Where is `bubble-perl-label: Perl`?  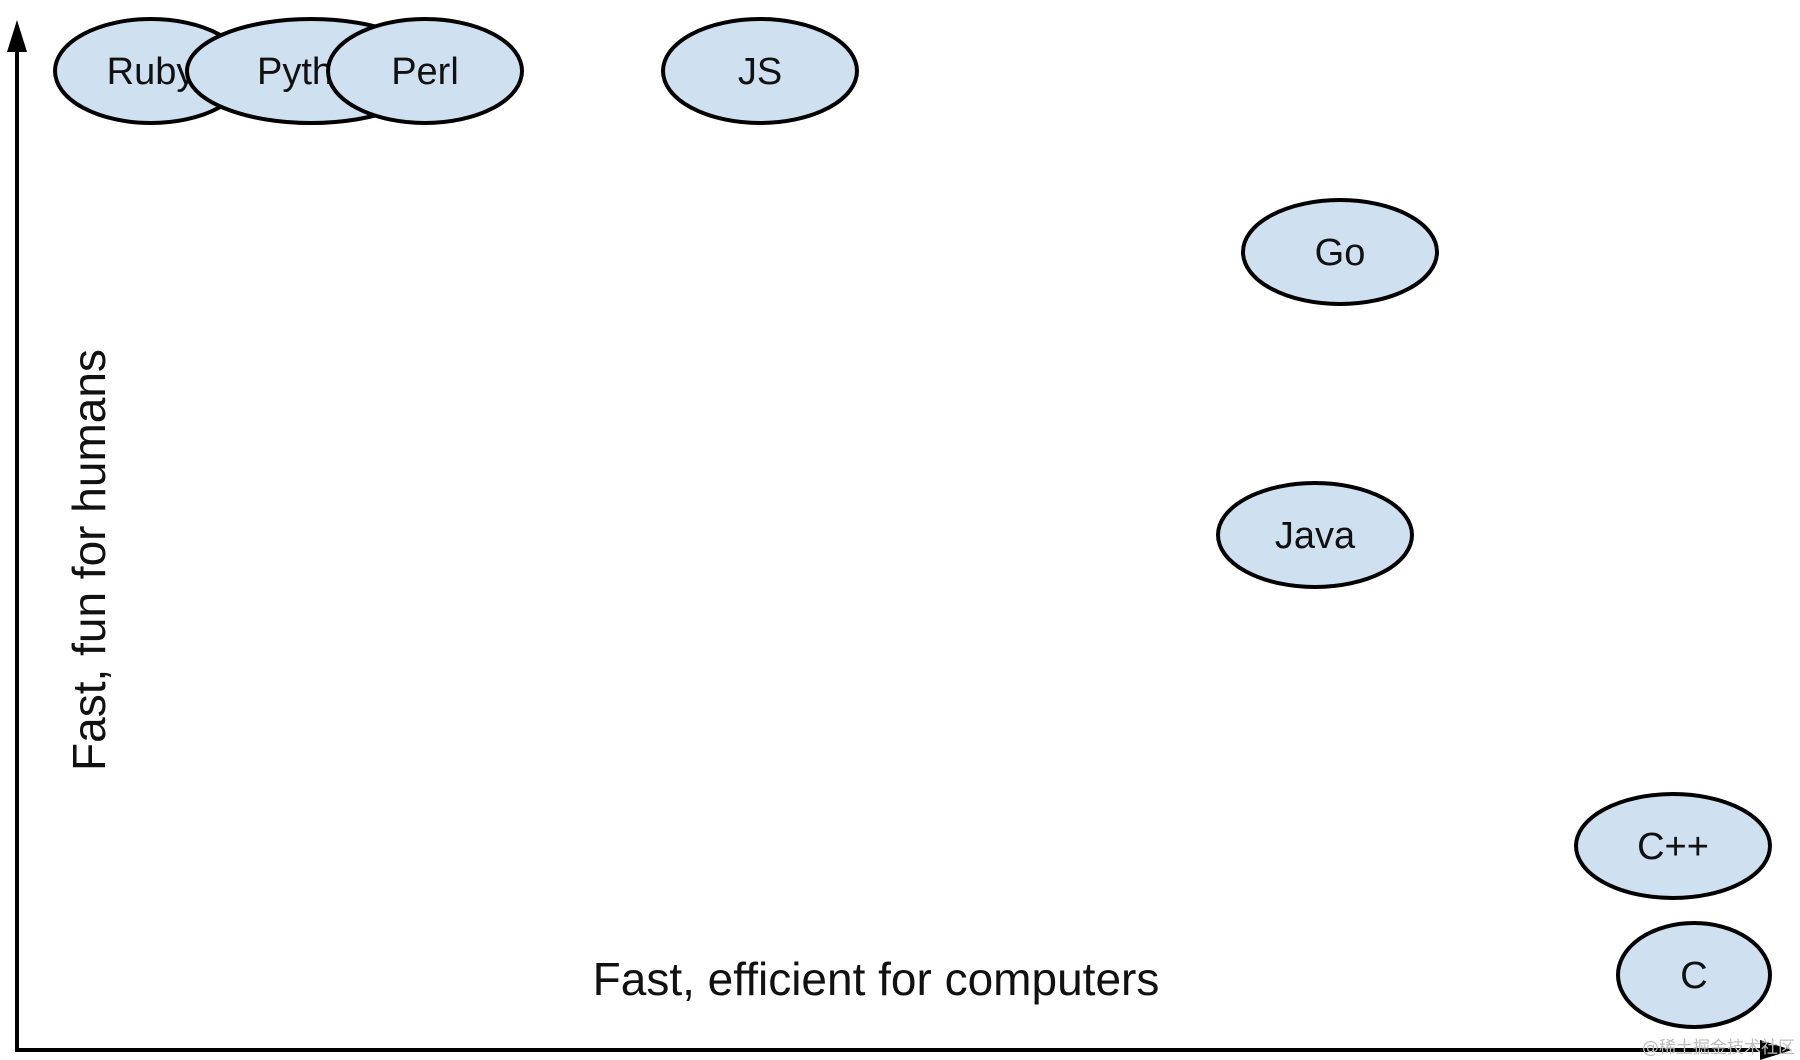
bubble-perl-label: Perl is located at coordinates (425, 72).